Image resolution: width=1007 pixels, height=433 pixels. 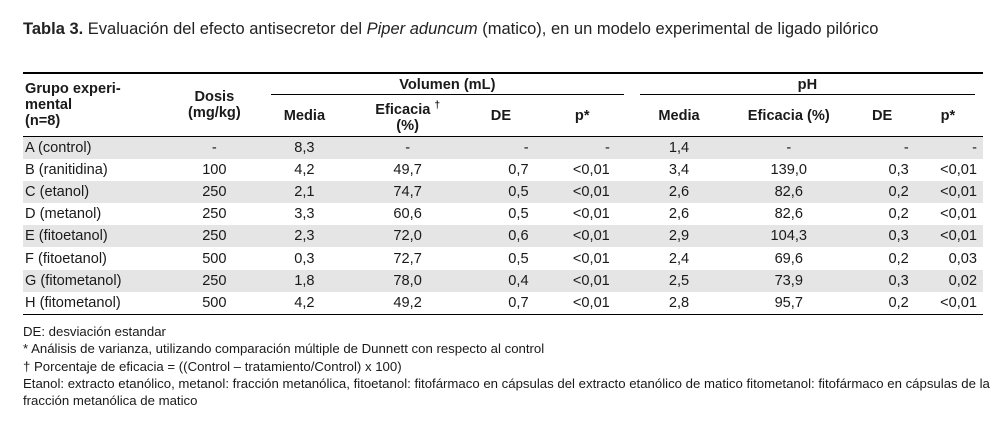 What do you see at coordinates (66, 169) in the screenshot?
I see `cell-group: B (ranitidina)` at bounding box center [66, 169].